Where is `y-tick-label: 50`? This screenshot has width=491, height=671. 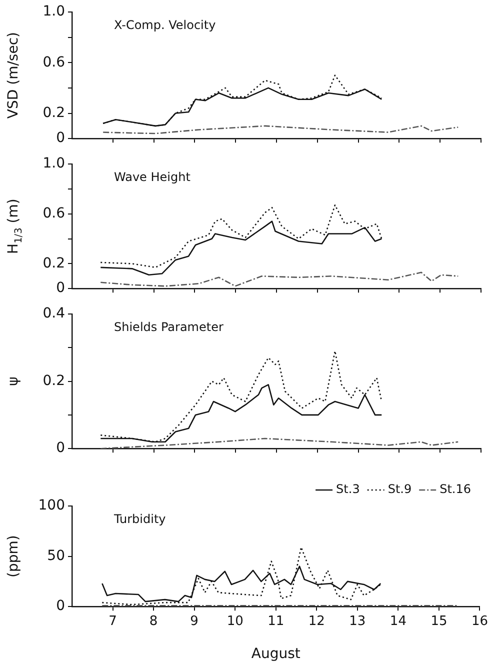
y-tick-label: 50 is located at coordinates (56, 556).